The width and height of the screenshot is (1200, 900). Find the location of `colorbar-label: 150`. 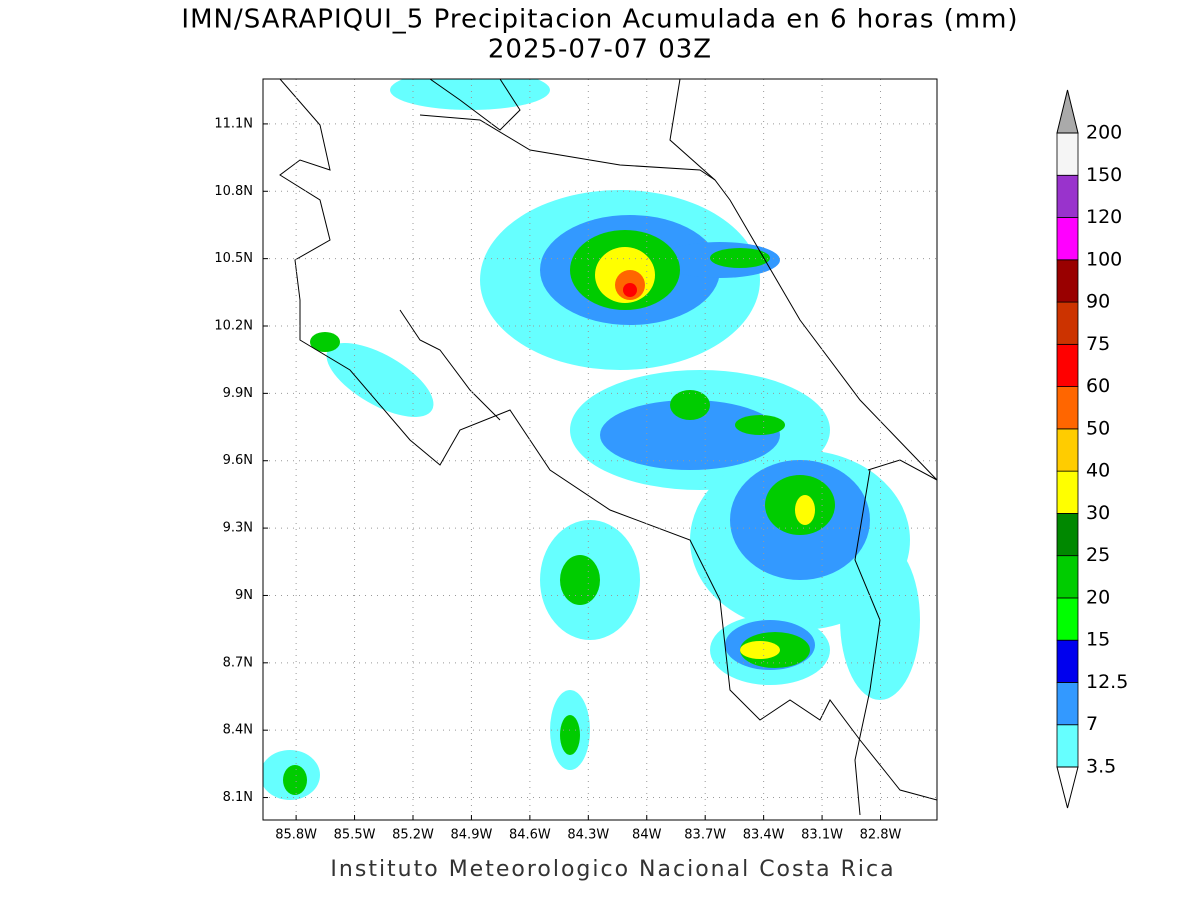

colorbar-label: 150 is located at coordinates (1104, 175).